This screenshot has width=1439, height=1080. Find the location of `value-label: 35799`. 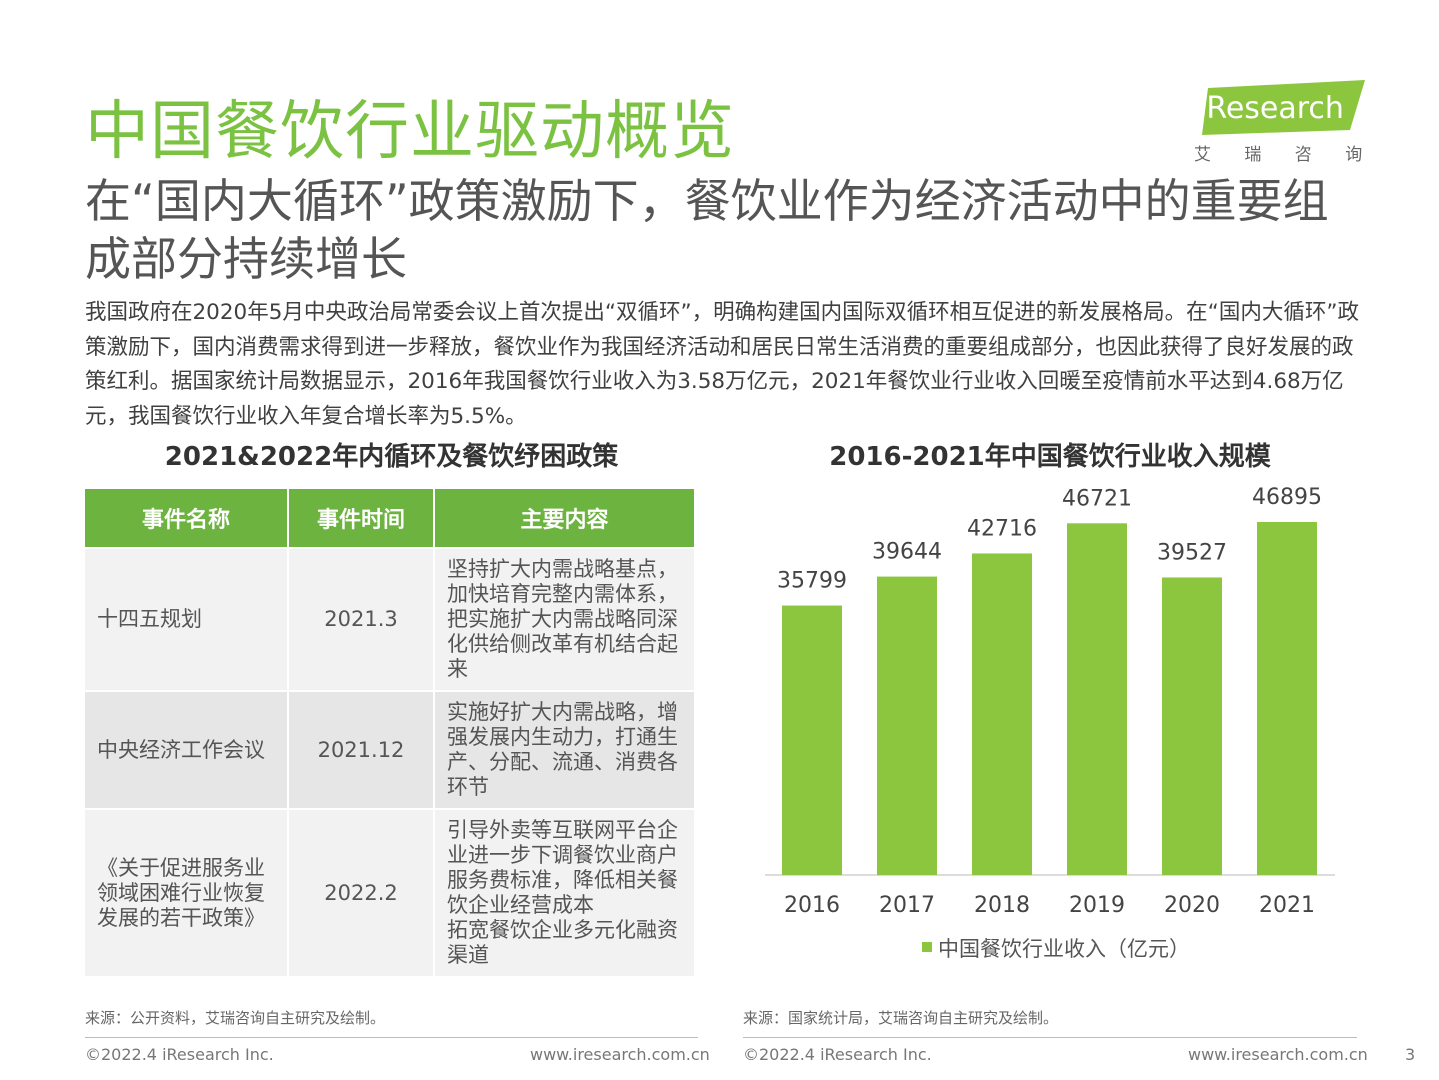

value-label: 35799 is located at coordinates (812, 581).